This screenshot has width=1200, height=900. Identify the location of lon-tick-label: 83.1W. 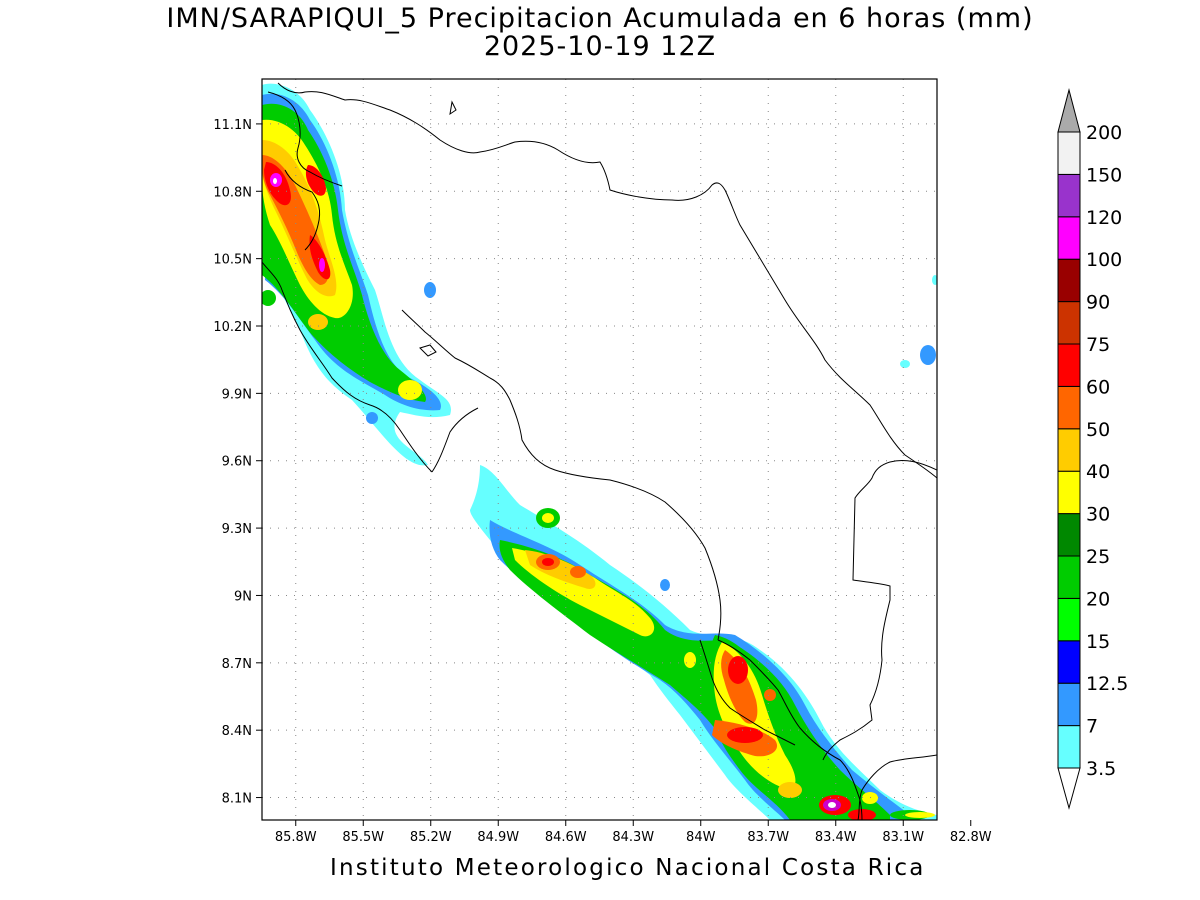
(903, 837).